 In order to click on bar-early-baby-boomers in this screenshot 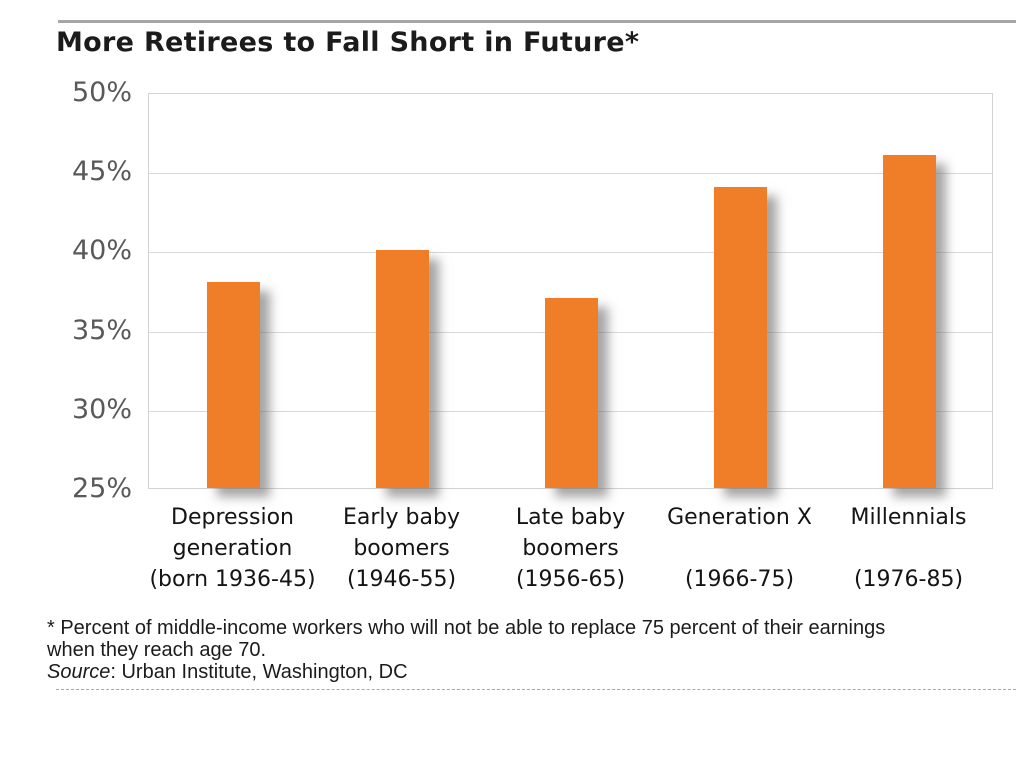, I will do `click(402, 369)`.